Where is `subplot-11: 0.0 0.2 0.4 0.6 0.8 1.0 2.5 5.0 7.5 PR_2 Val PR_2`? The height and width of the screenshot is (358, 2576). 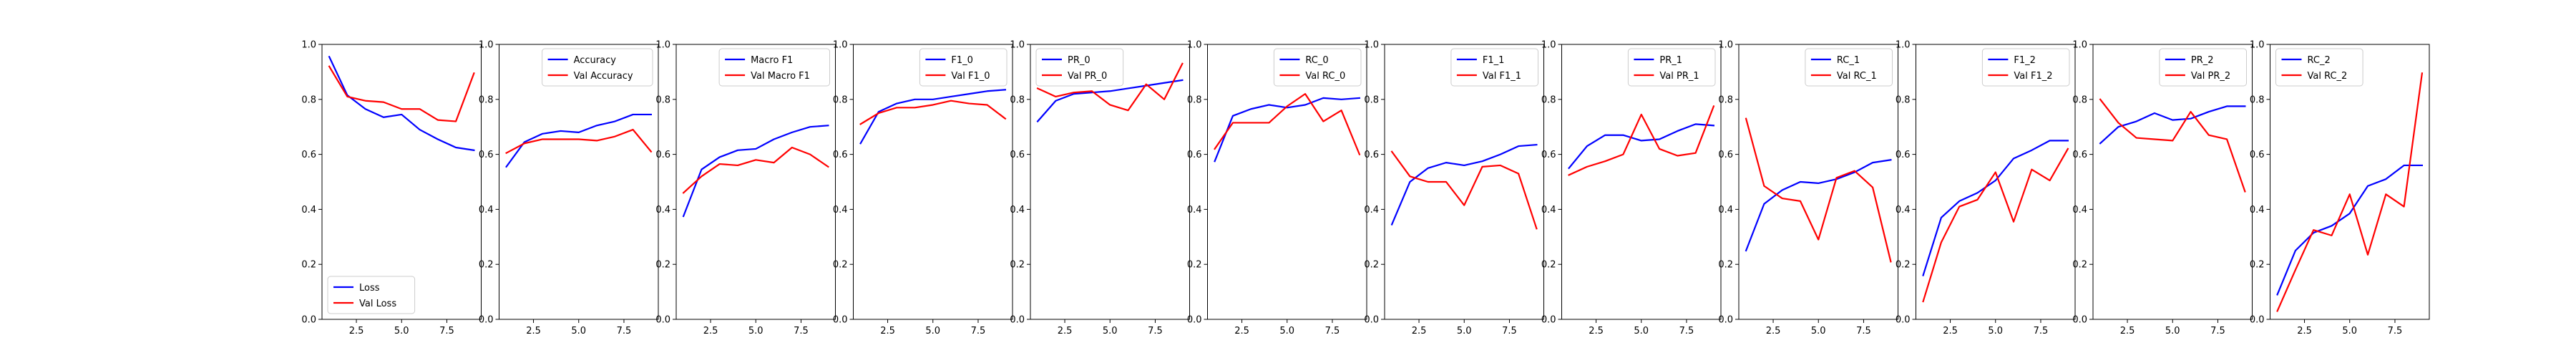 subplot-11: 0.0 0.2 0.4 0.6 0.8 1.0 2.5 5.0 7.5 PR_2 Val PR_2 is located at coordinates (2162, 188).